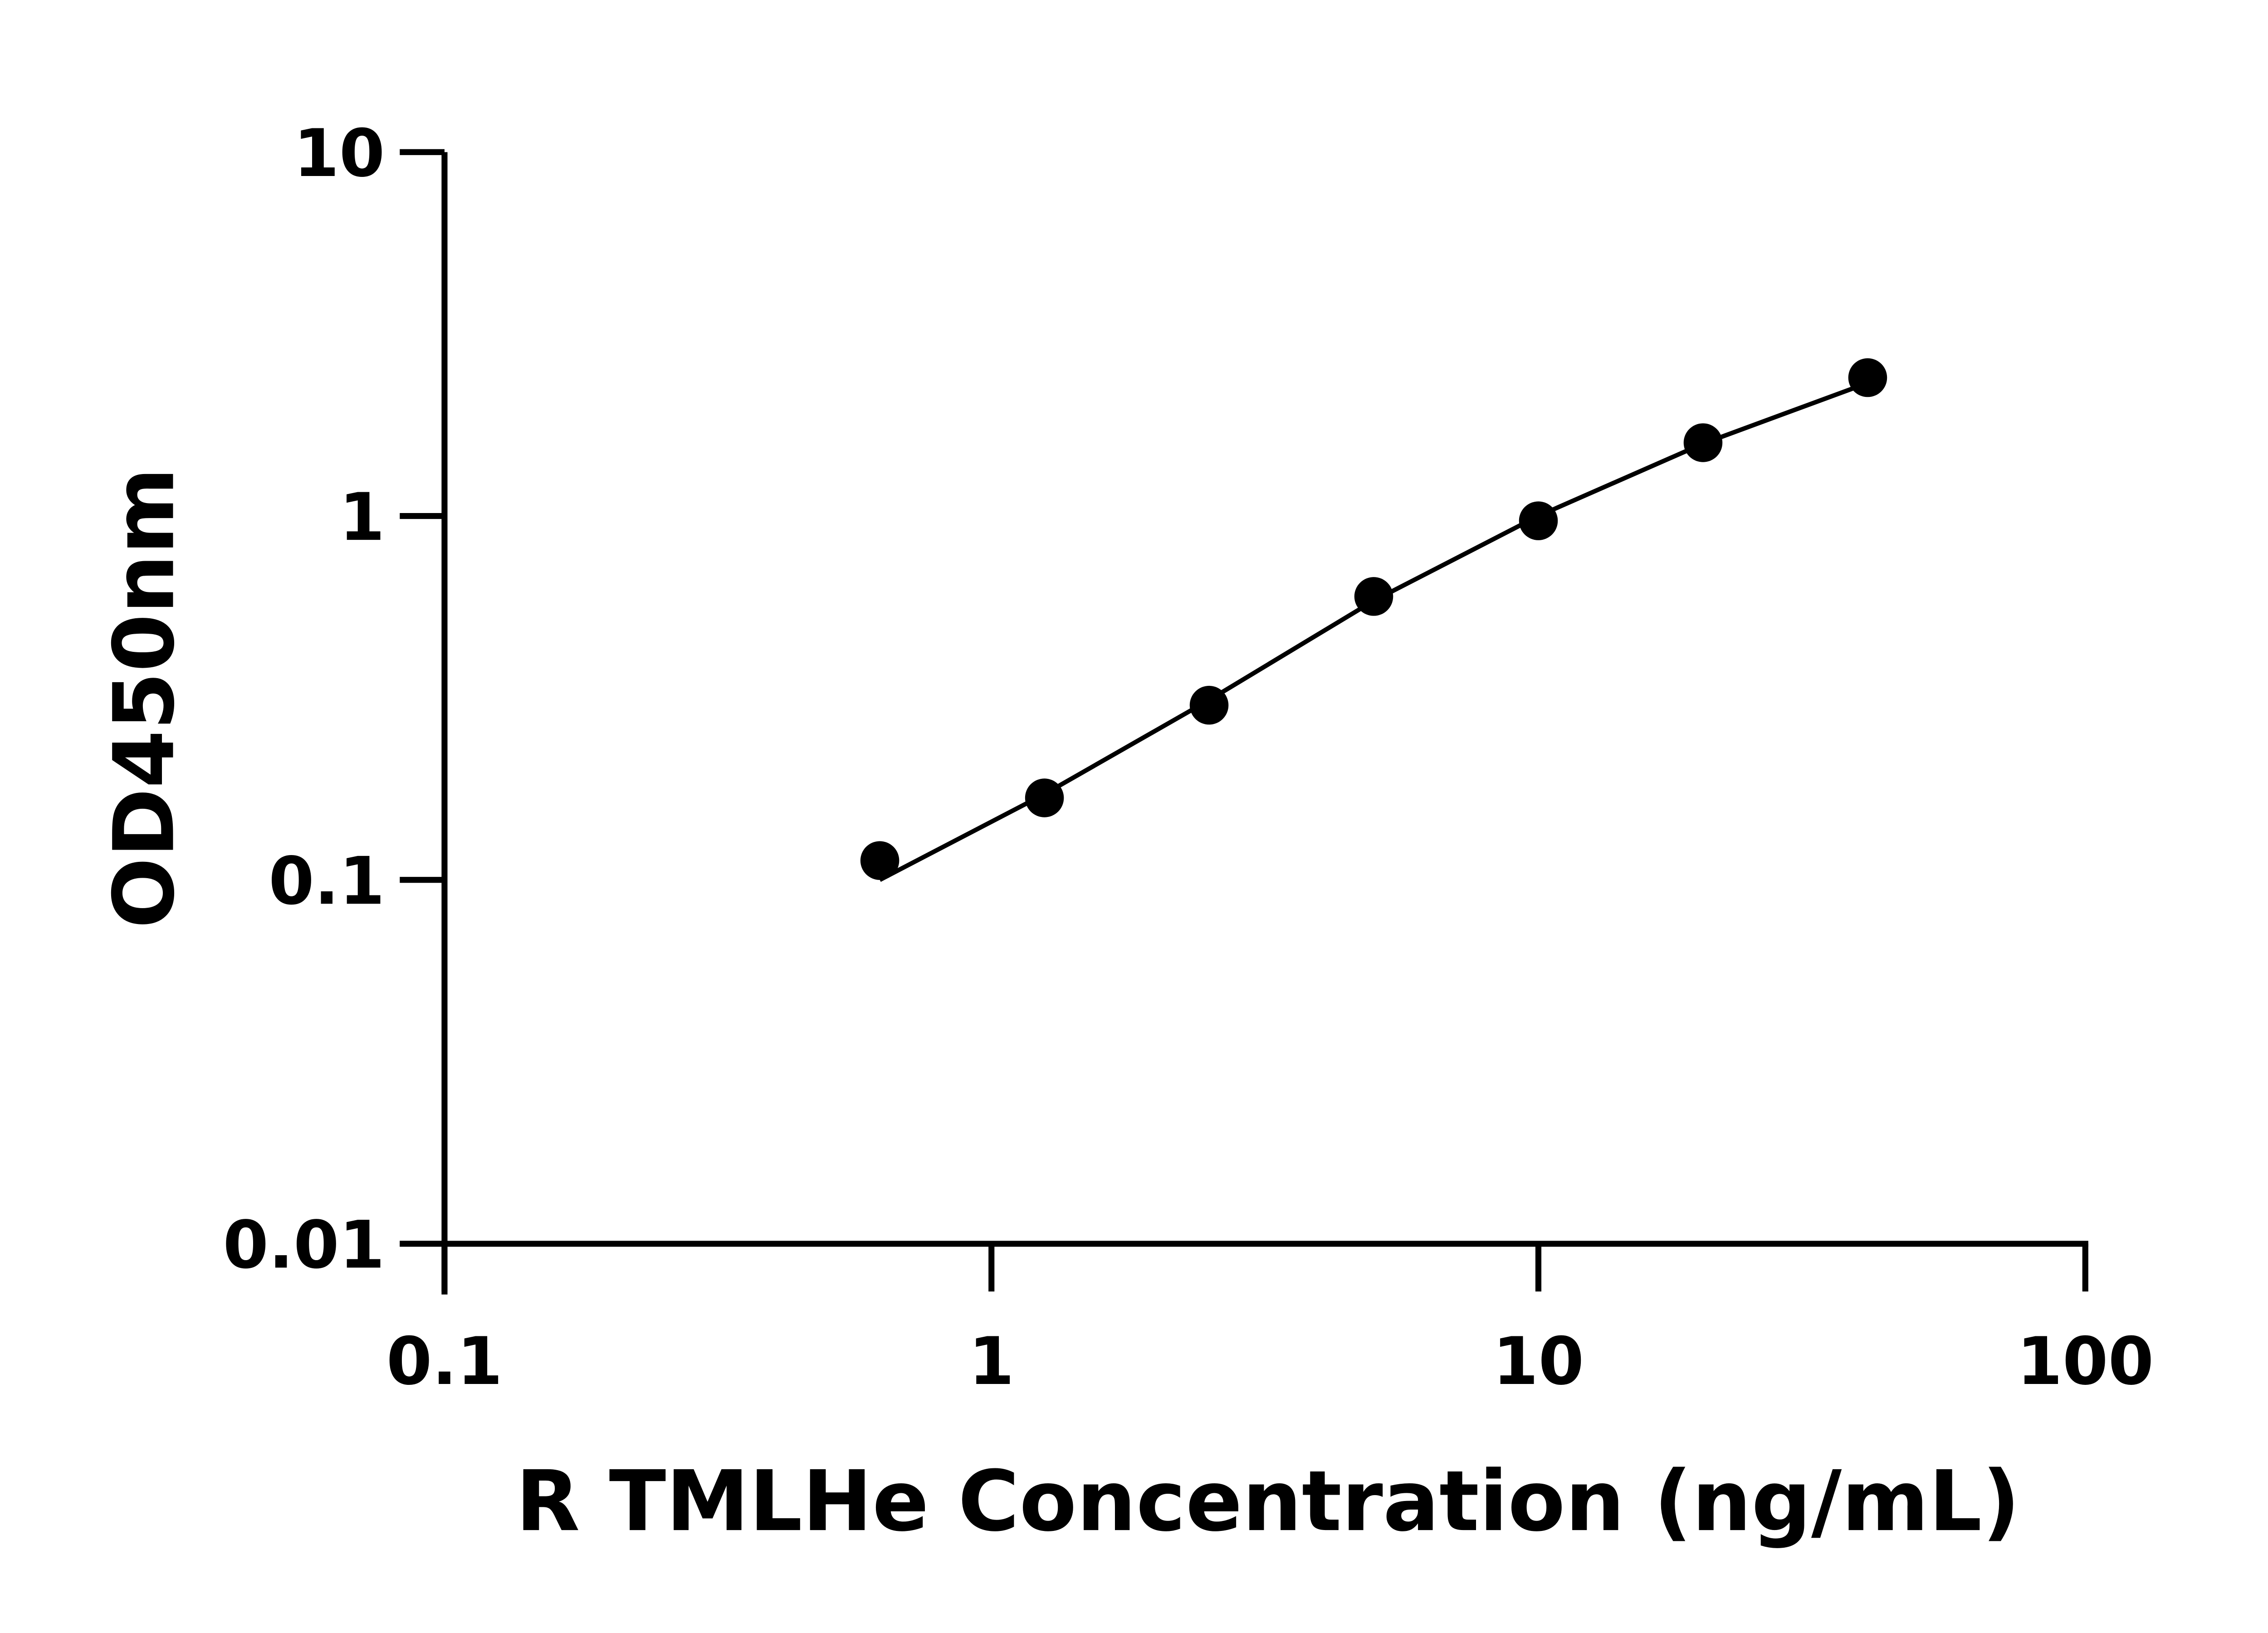  I want to click on y-tick-label: 0.01, so click(304, 1246).